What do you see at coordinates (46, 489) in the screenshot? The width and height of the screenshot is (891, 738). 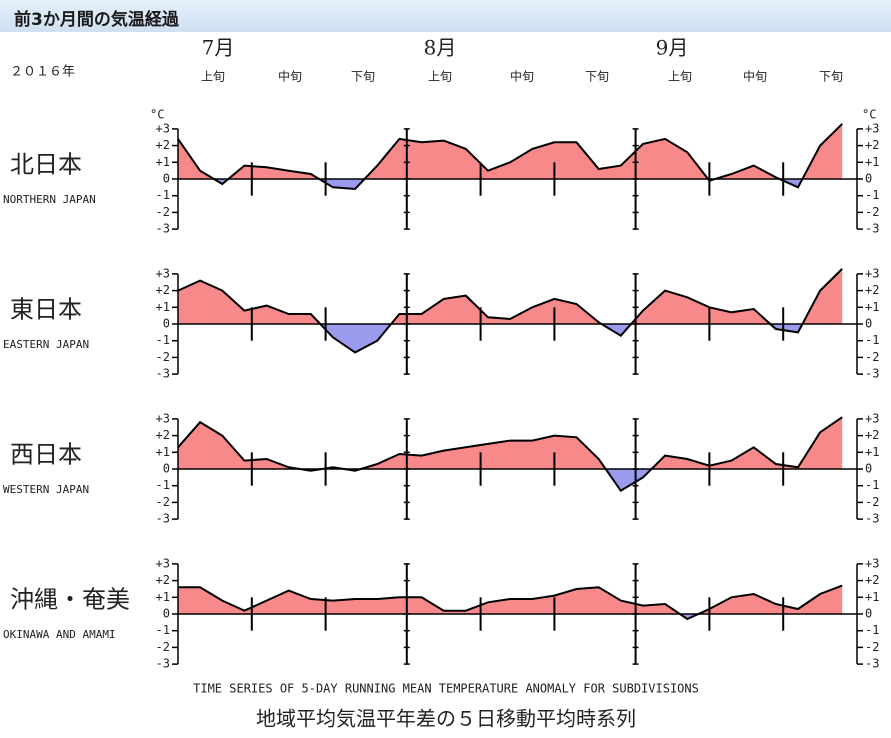 I see `region-subtitle: WESTERN JAPAN` at bounding box center [46, 489].